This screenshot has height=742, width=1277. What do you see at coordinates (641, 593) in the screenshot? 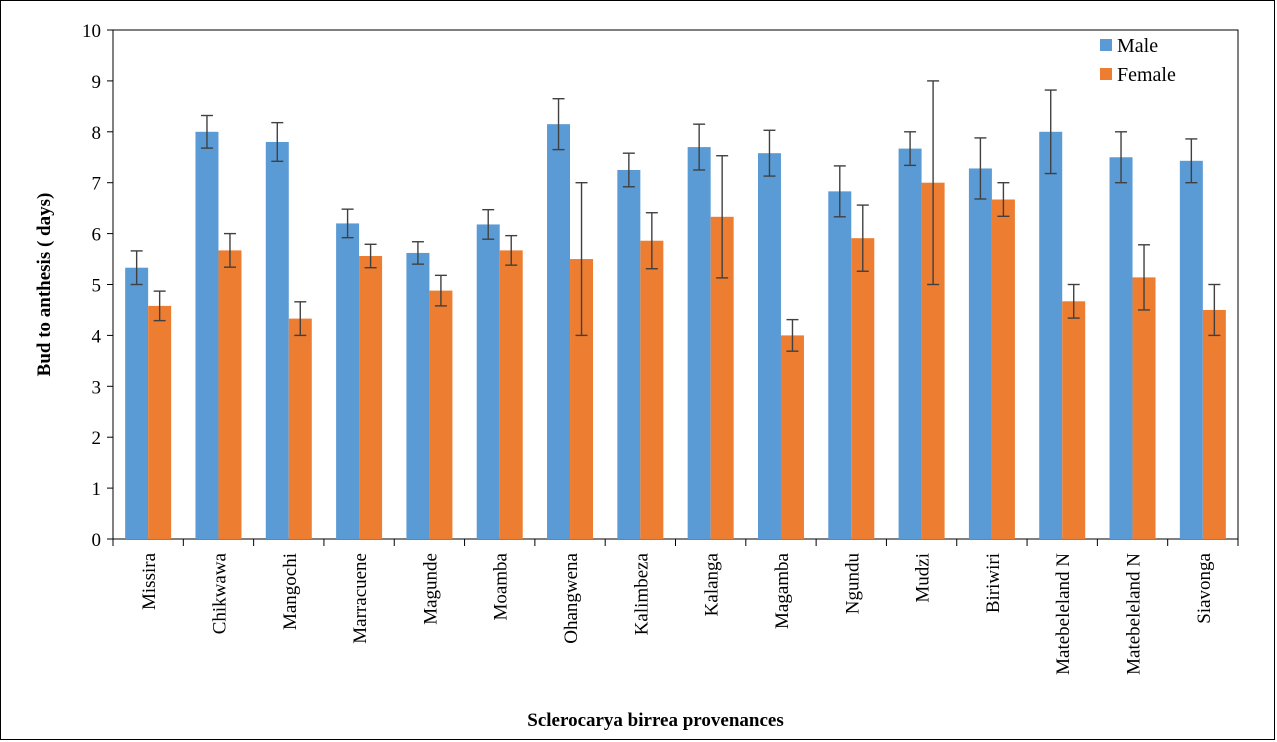
I see `x-tick-label: Kalimbeza` at bounding box center [641, 593].